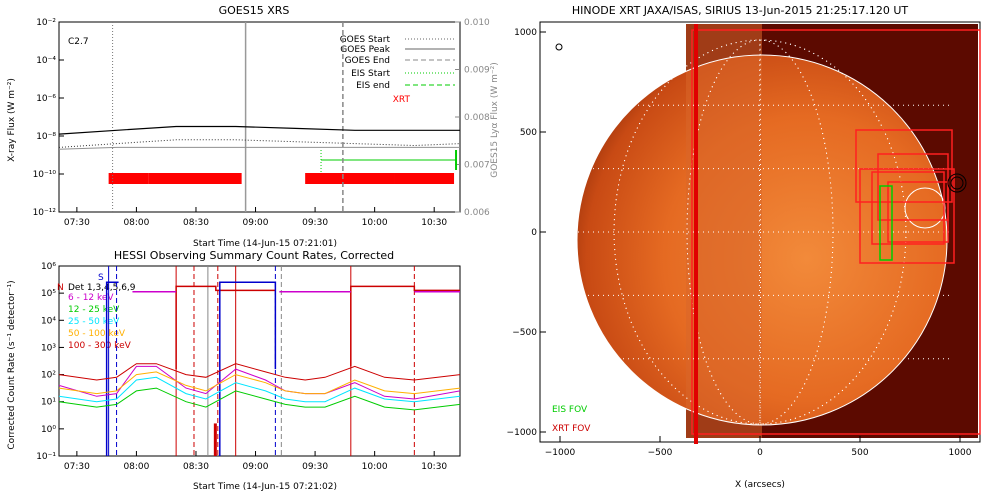  What do you see at coordinates (12, 364) in the screenshot?
I see `hessi-ylabel: Corrected Count Rate (s⁻¹ detector⁻¹)` at bounding box center [12, 364].